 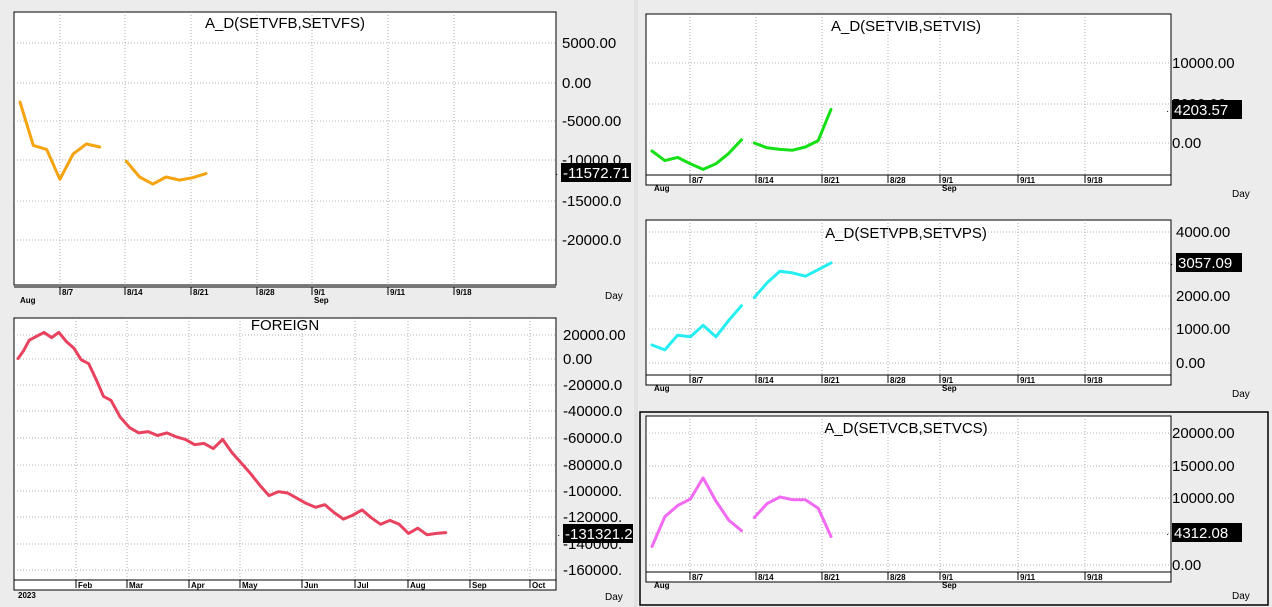 What do you see at coordinates (479, 585) in the screenshot?
I see `x-tick-label: Sep` at bounding box center [479, 585].